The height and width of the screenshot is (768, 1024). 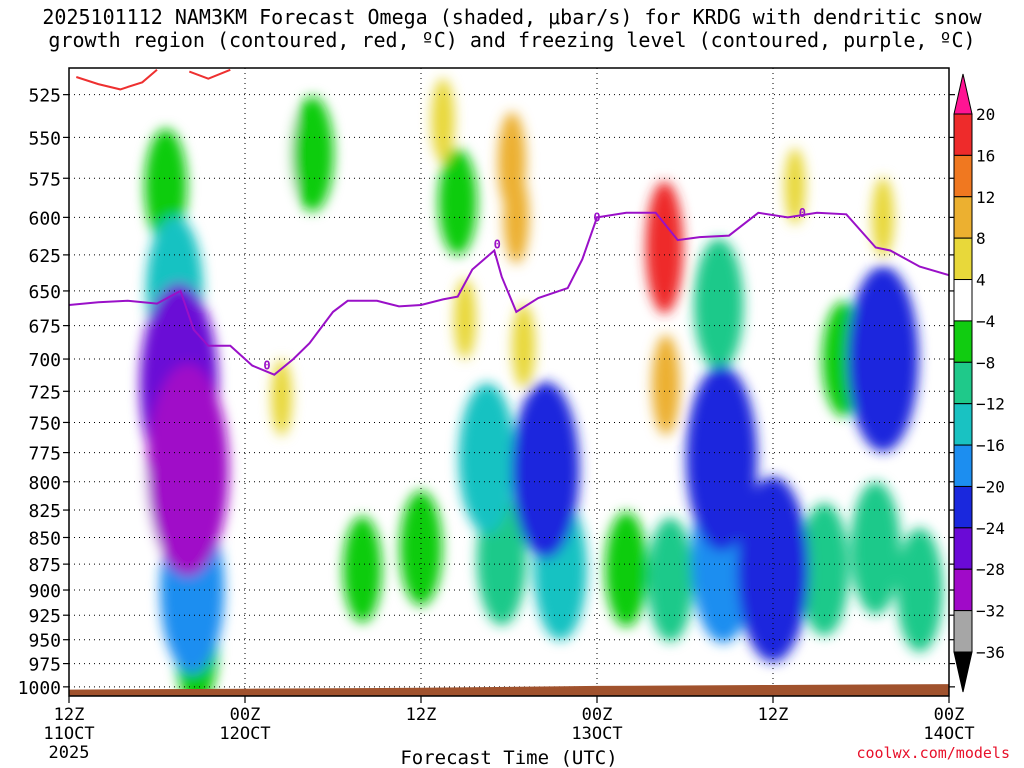 What do you see at coordinates (990, 528) in the screenshot?
I see `colorbar-label: −24` at bounding box center [990, 528].